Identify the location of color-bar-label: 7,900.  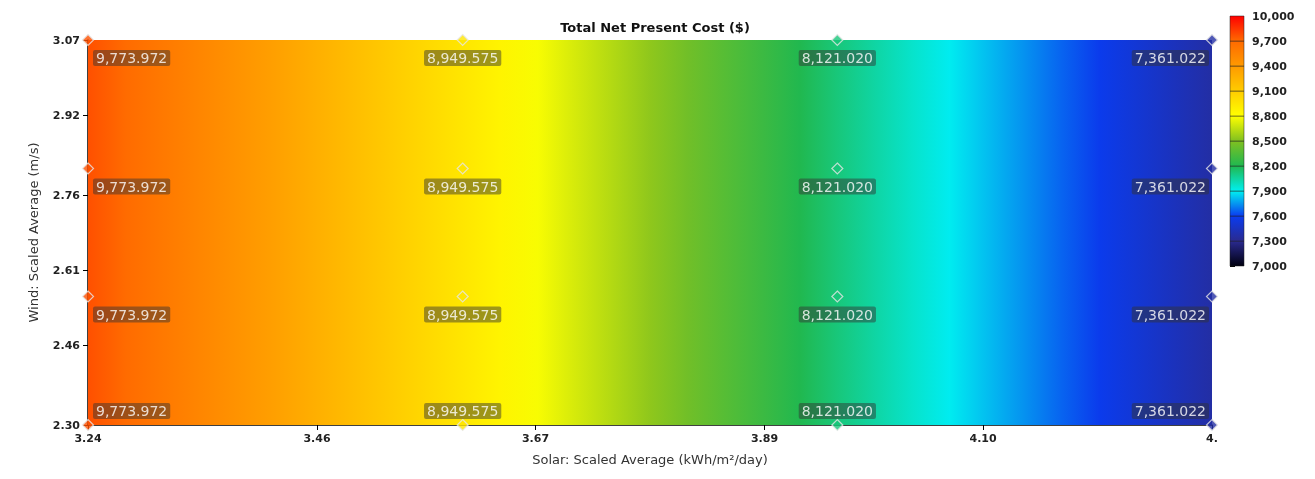
(1270, 191).